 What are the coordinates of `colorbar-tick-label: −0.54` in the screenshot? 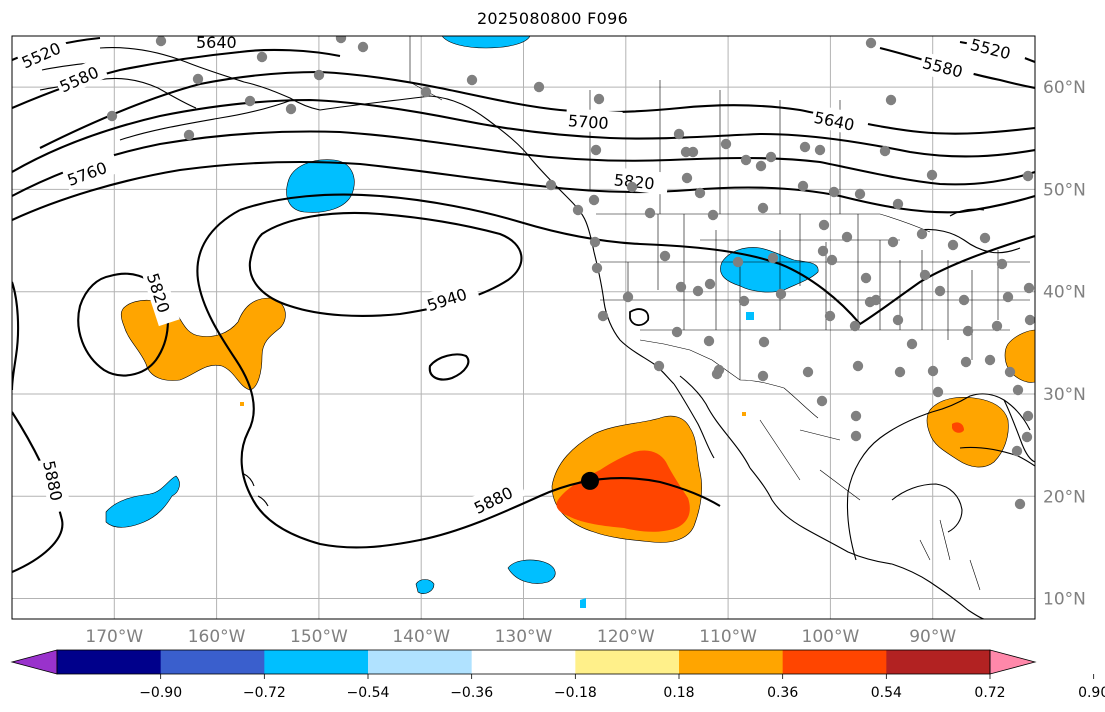 It's located at (368, 693).